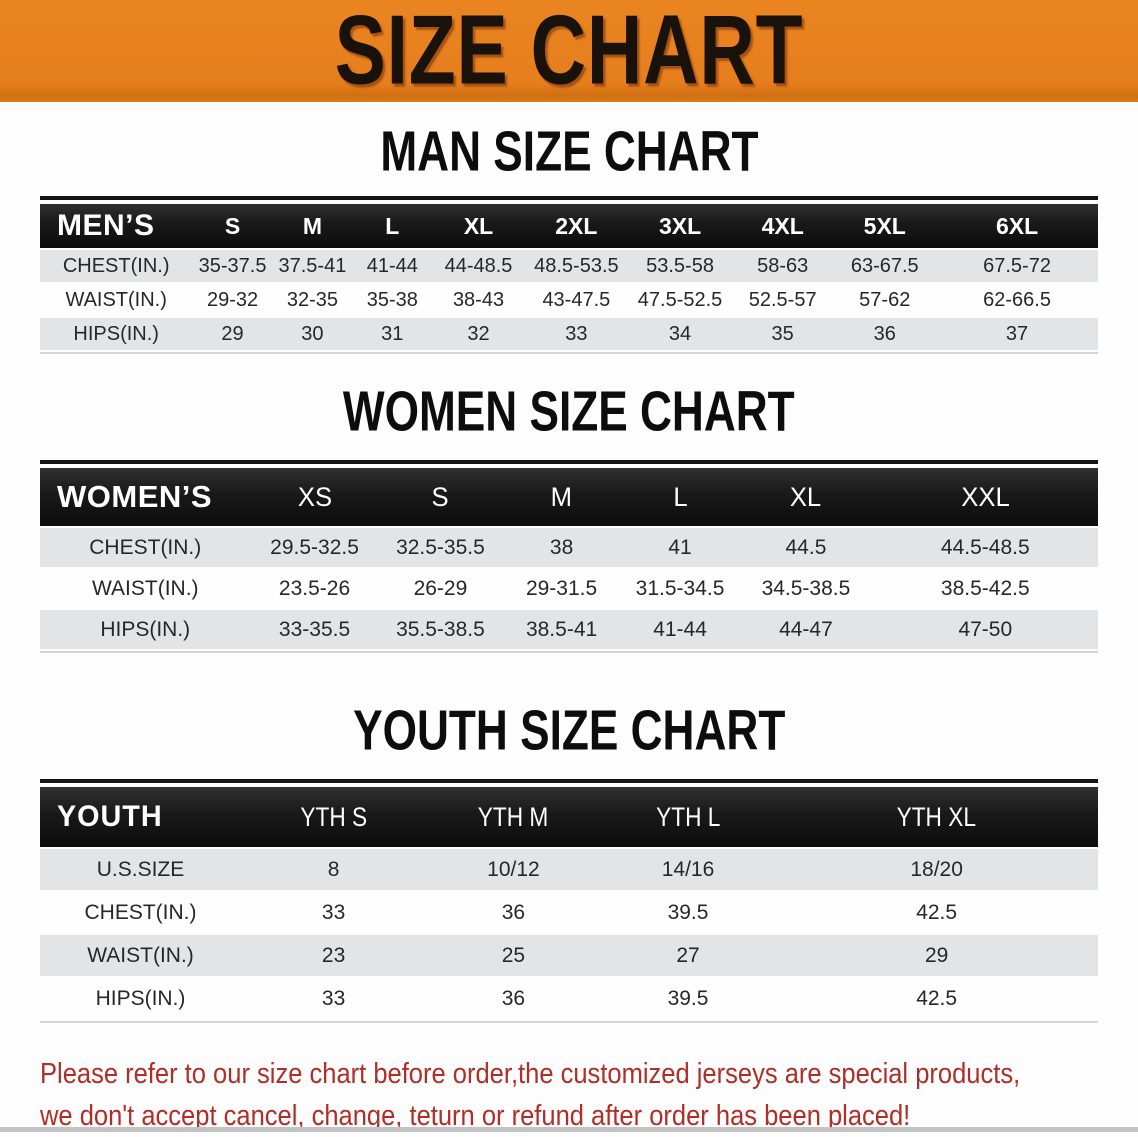 The width and height of the screenshot is (1138, 1137). Describe the element at coordinates (141, 869) in the screenshot. I see `row-label-cell: U.S.SIZE` at that location.